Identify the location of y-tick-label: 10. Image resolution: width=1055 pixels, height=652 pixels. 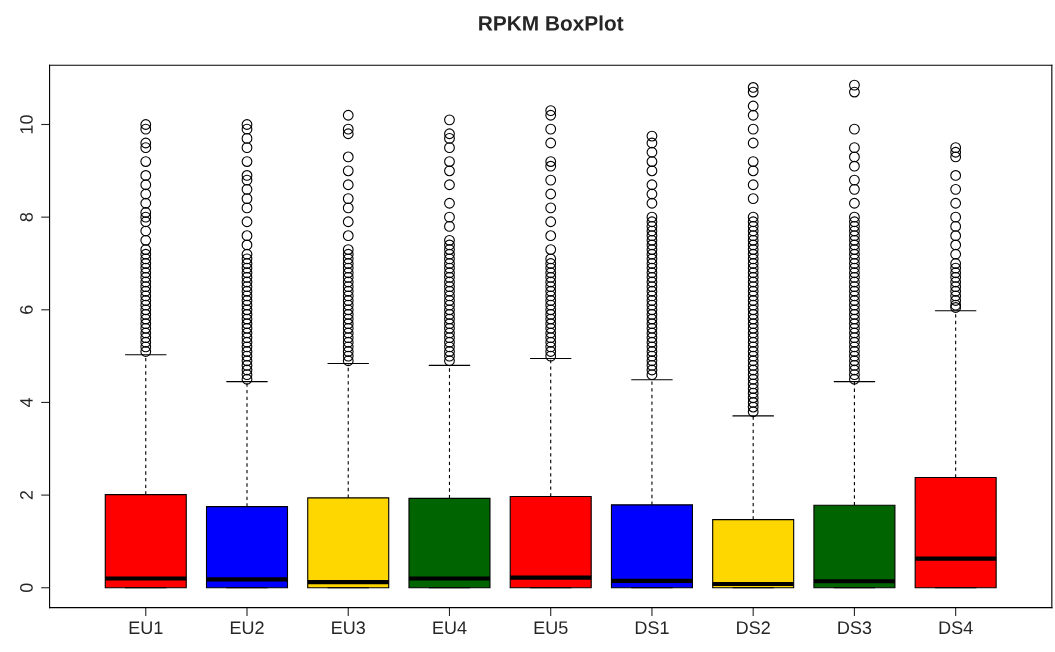
(26, 124).